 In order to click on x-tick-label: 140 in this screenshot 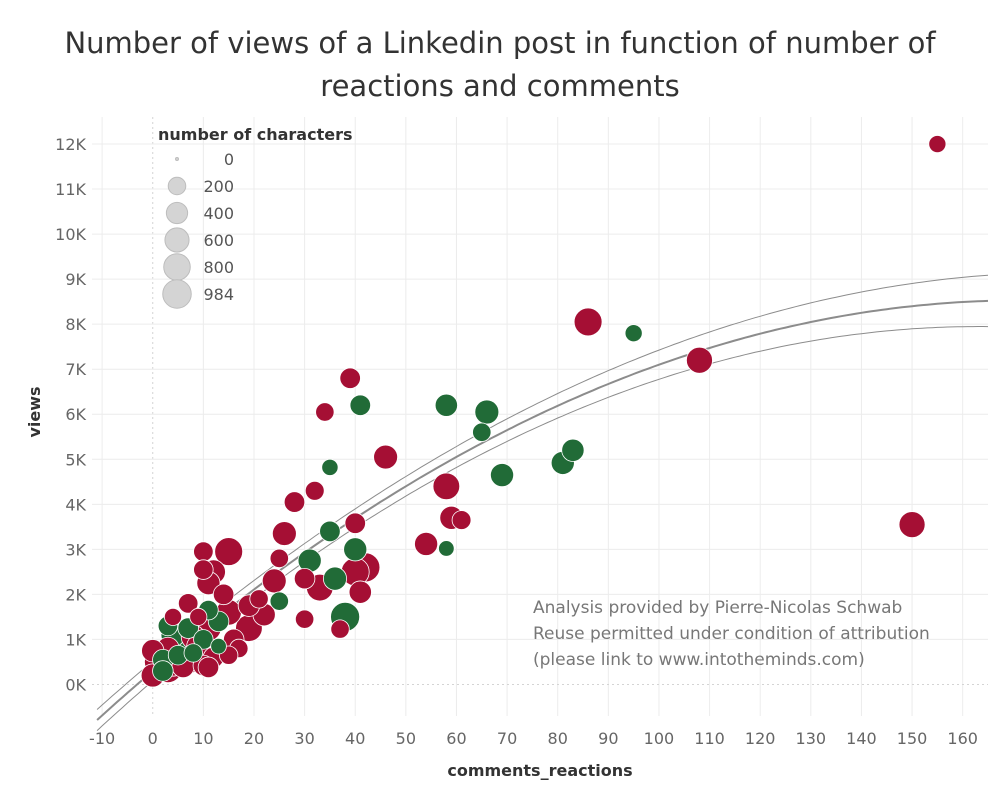, I will do `click(861, 738)`.